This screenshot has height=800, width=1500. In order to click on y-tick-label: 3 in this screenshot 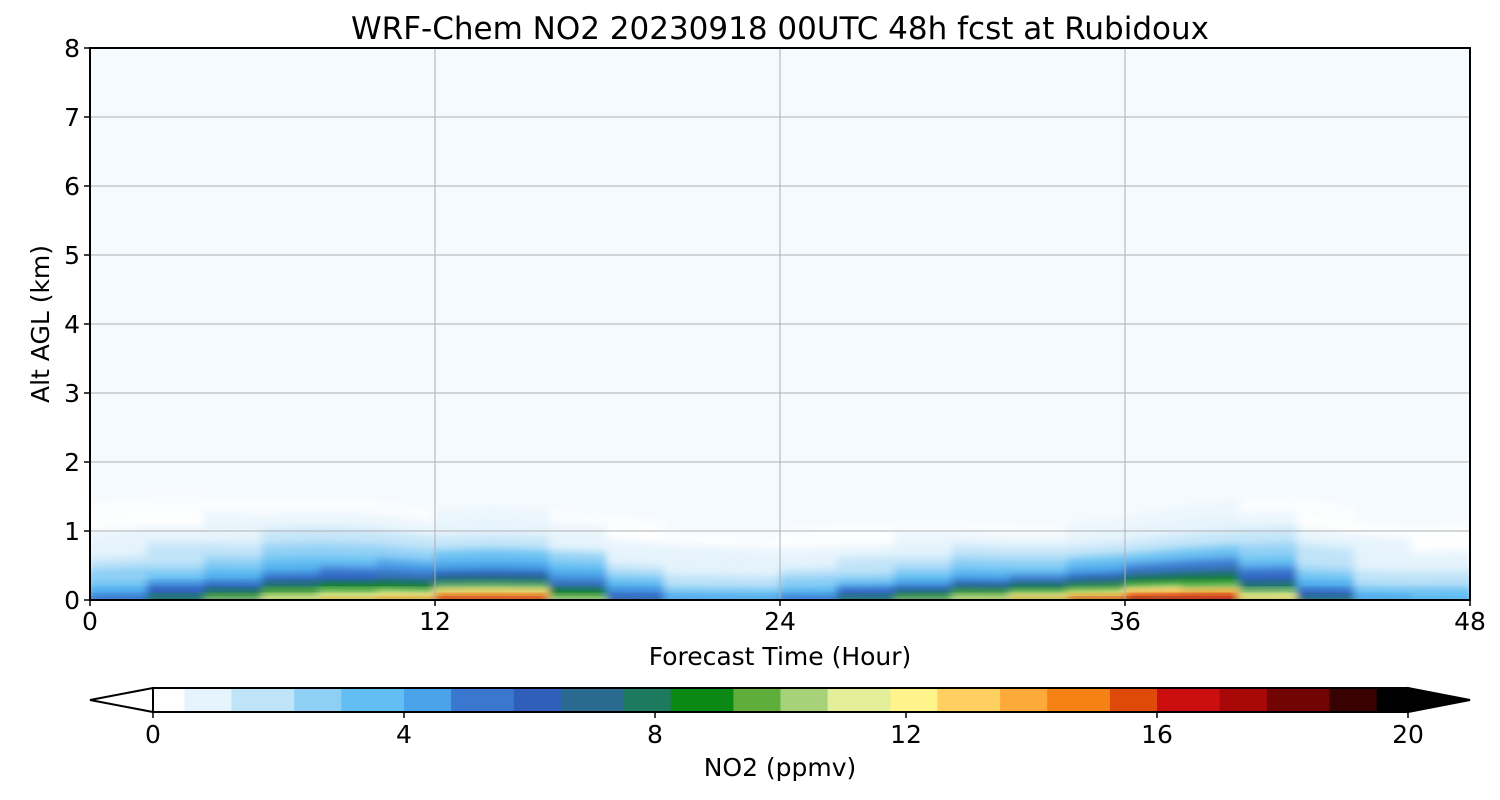, I will do `click(72, 393)`.